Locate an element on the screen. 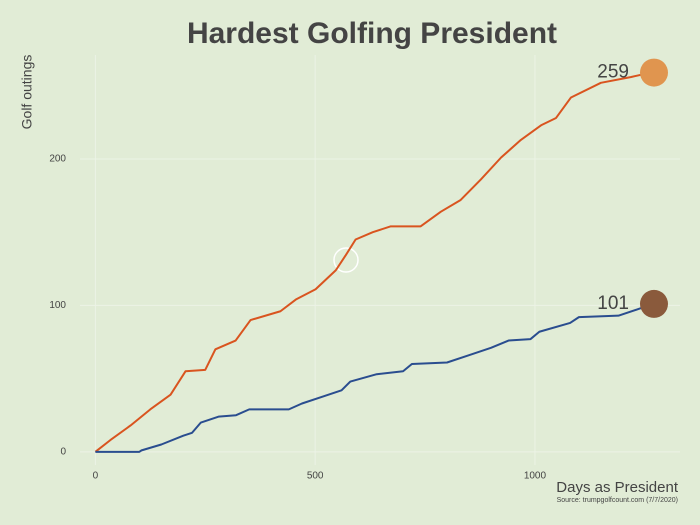  y-tick-label: 100 is located at coordinates (57, 305).